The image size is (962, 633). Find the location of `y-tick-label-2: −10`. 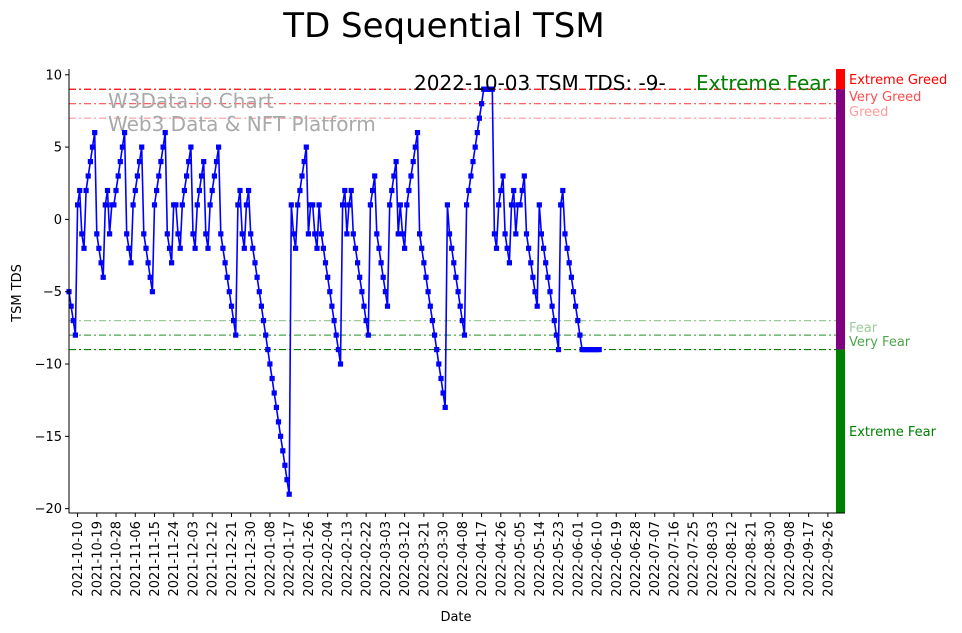

y-tick-label-2: −10 is located at coordinates (48, 365).